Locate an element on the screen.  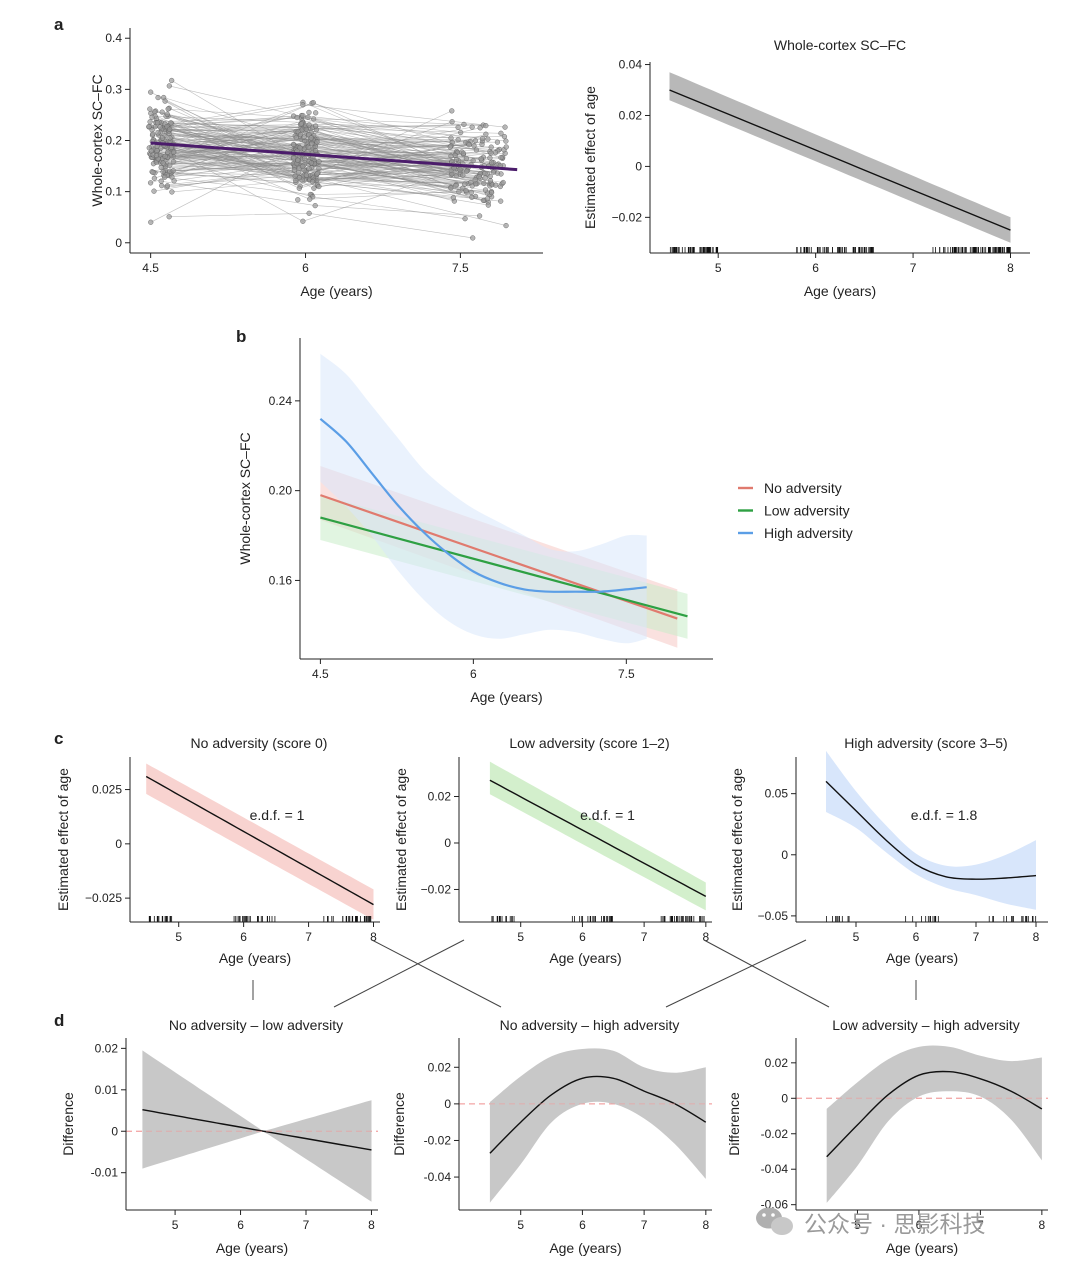
y-tick-label: −0.05 is located at coordinates (773, 916).